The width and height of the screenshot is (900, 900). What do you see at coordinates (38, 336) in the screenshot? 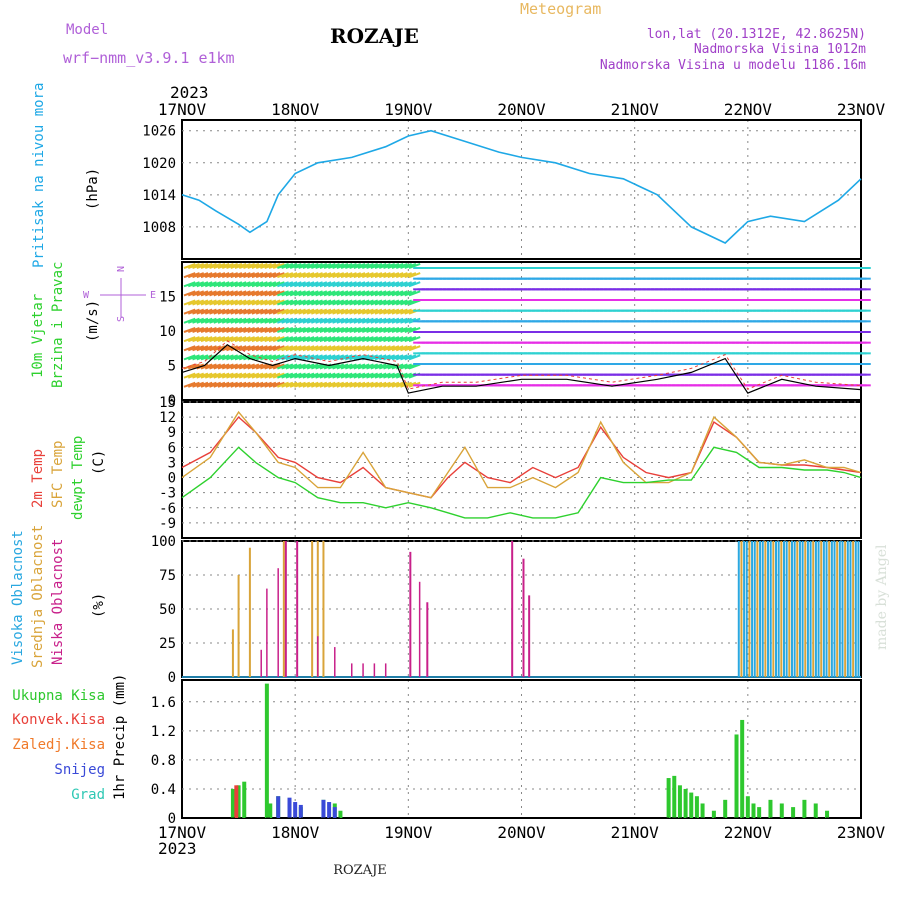
I see `wind-label-1: 10m Vjetar` at bounding box center [38, 336].